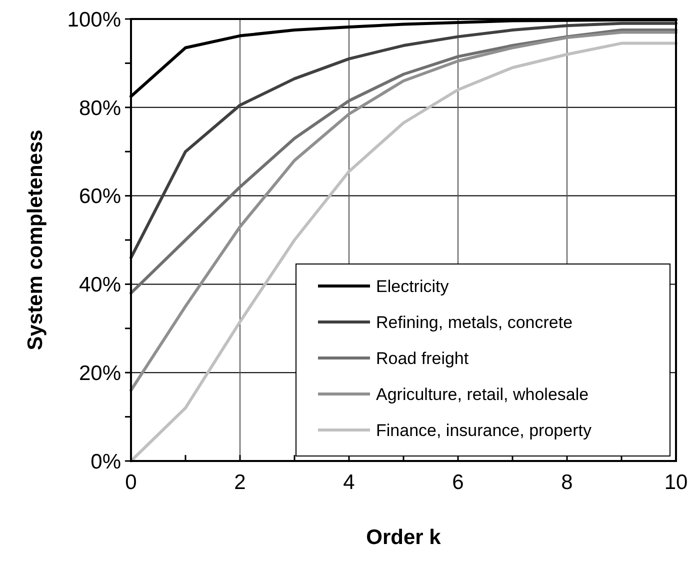  What do you see at coordinates (474, 322) in the screenshot?
I see `legend-label: Refining, metals, concrete` at bounding box center [474, 322].